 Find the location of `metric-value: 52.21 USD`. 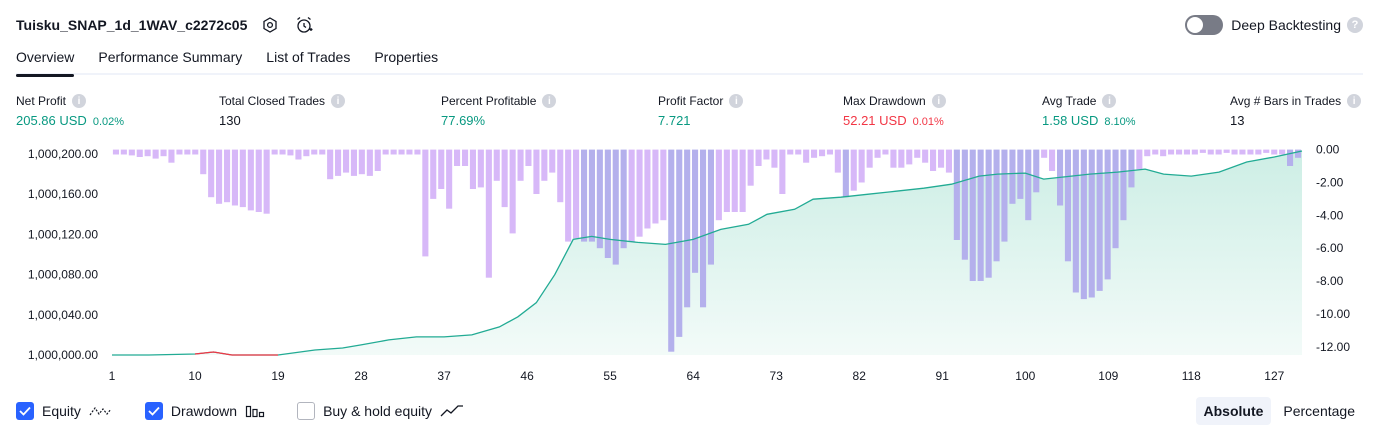

metric-value: 52.21 USD is located at coordinates (875, 120).